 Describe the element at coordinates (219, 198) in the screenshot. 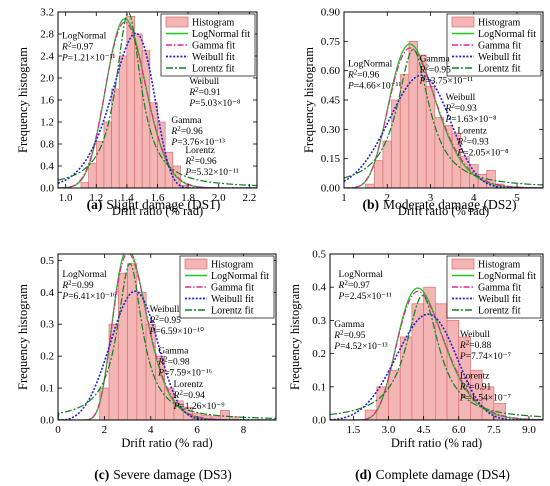

I see `x-tick-label: 2.0` at that location.